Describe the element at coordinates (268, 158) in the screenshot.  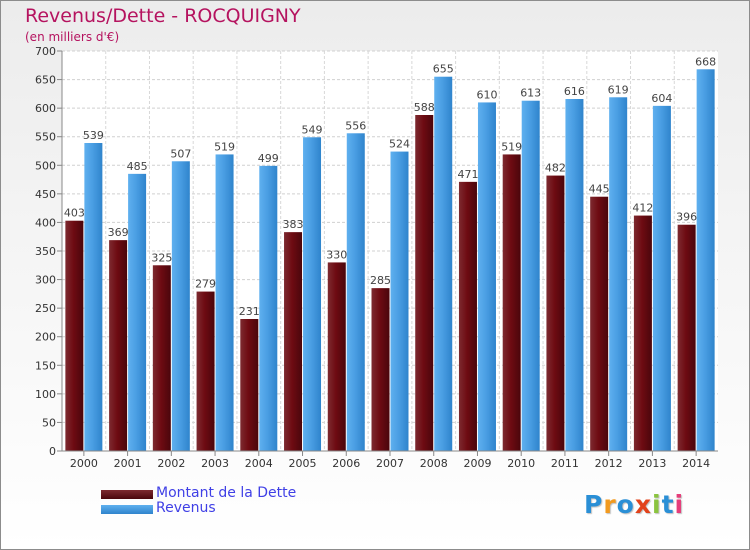
I see `value-label: 499` at that location.